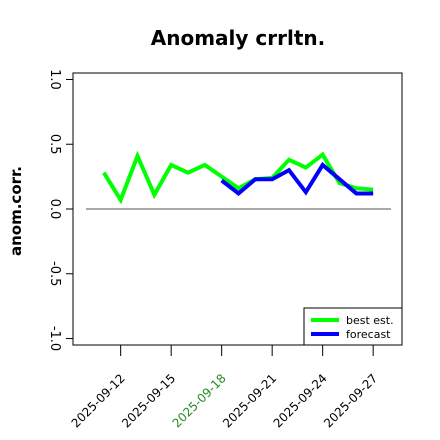 This screenshot has width=440, height=440. I want to click on y-tick-label: 0.0, so click(54, 209).